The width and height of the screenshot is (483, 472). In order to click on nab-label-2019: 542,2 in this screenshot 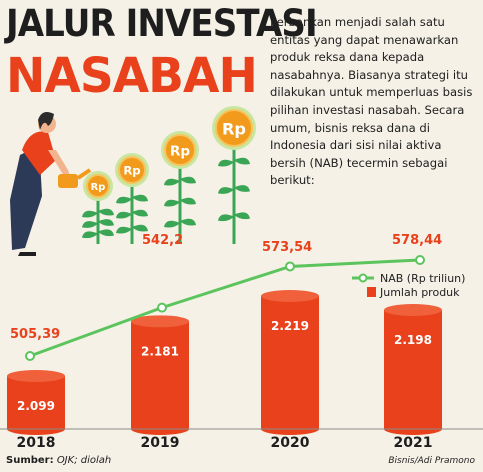, I will do `click(162, 240)`.